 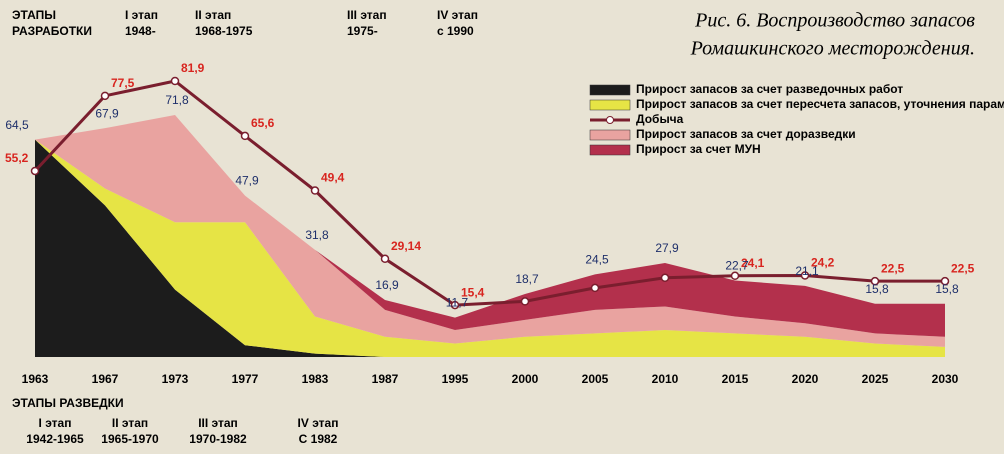 I want to click on chart-title: Рис. 6. Воспроизводство запасов, so click(x=834, y=21).